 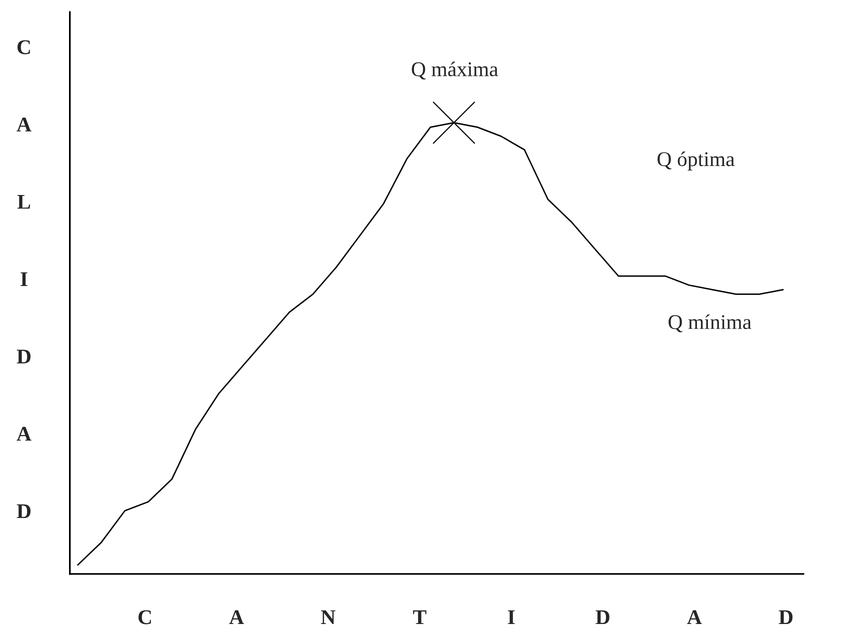 What do you see at coordinates (696, 161) in the screenshot?
I see `annotation: Q óptima` at bounding box center [696, 161].